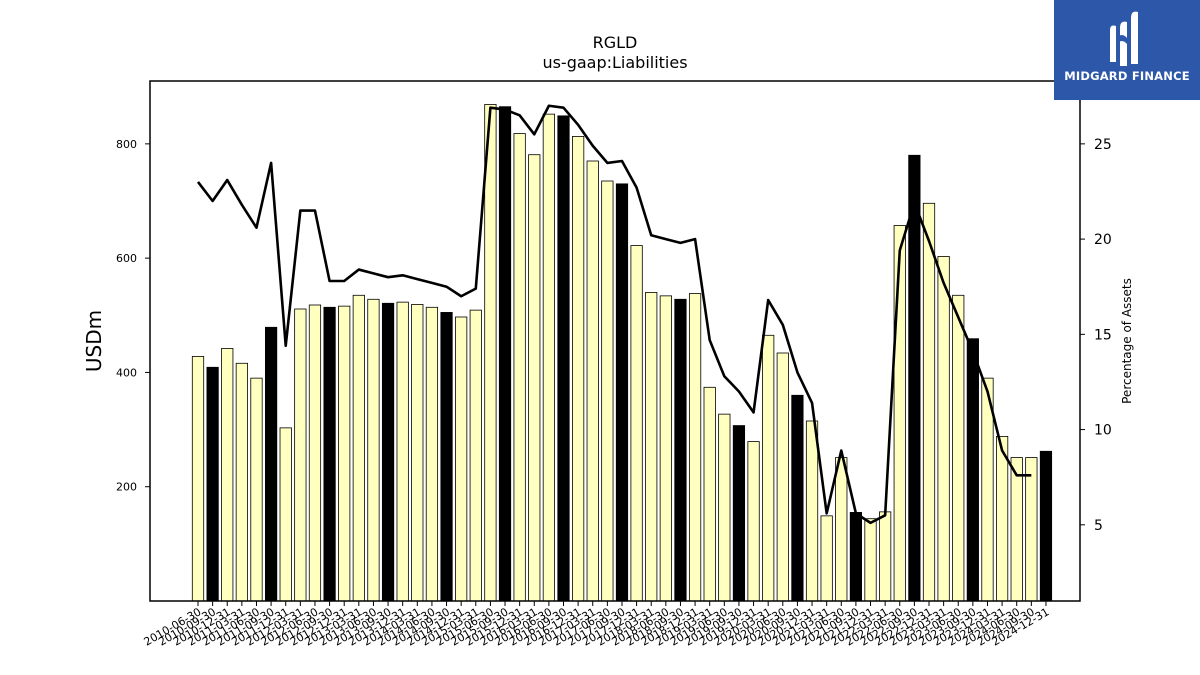 The height and width of the screenshot is (675, 1200). What do you see at coordinates (1103, 431) in the screenshot?
I see `y2-tick-label: 10` at bounding box center [1103, 431].